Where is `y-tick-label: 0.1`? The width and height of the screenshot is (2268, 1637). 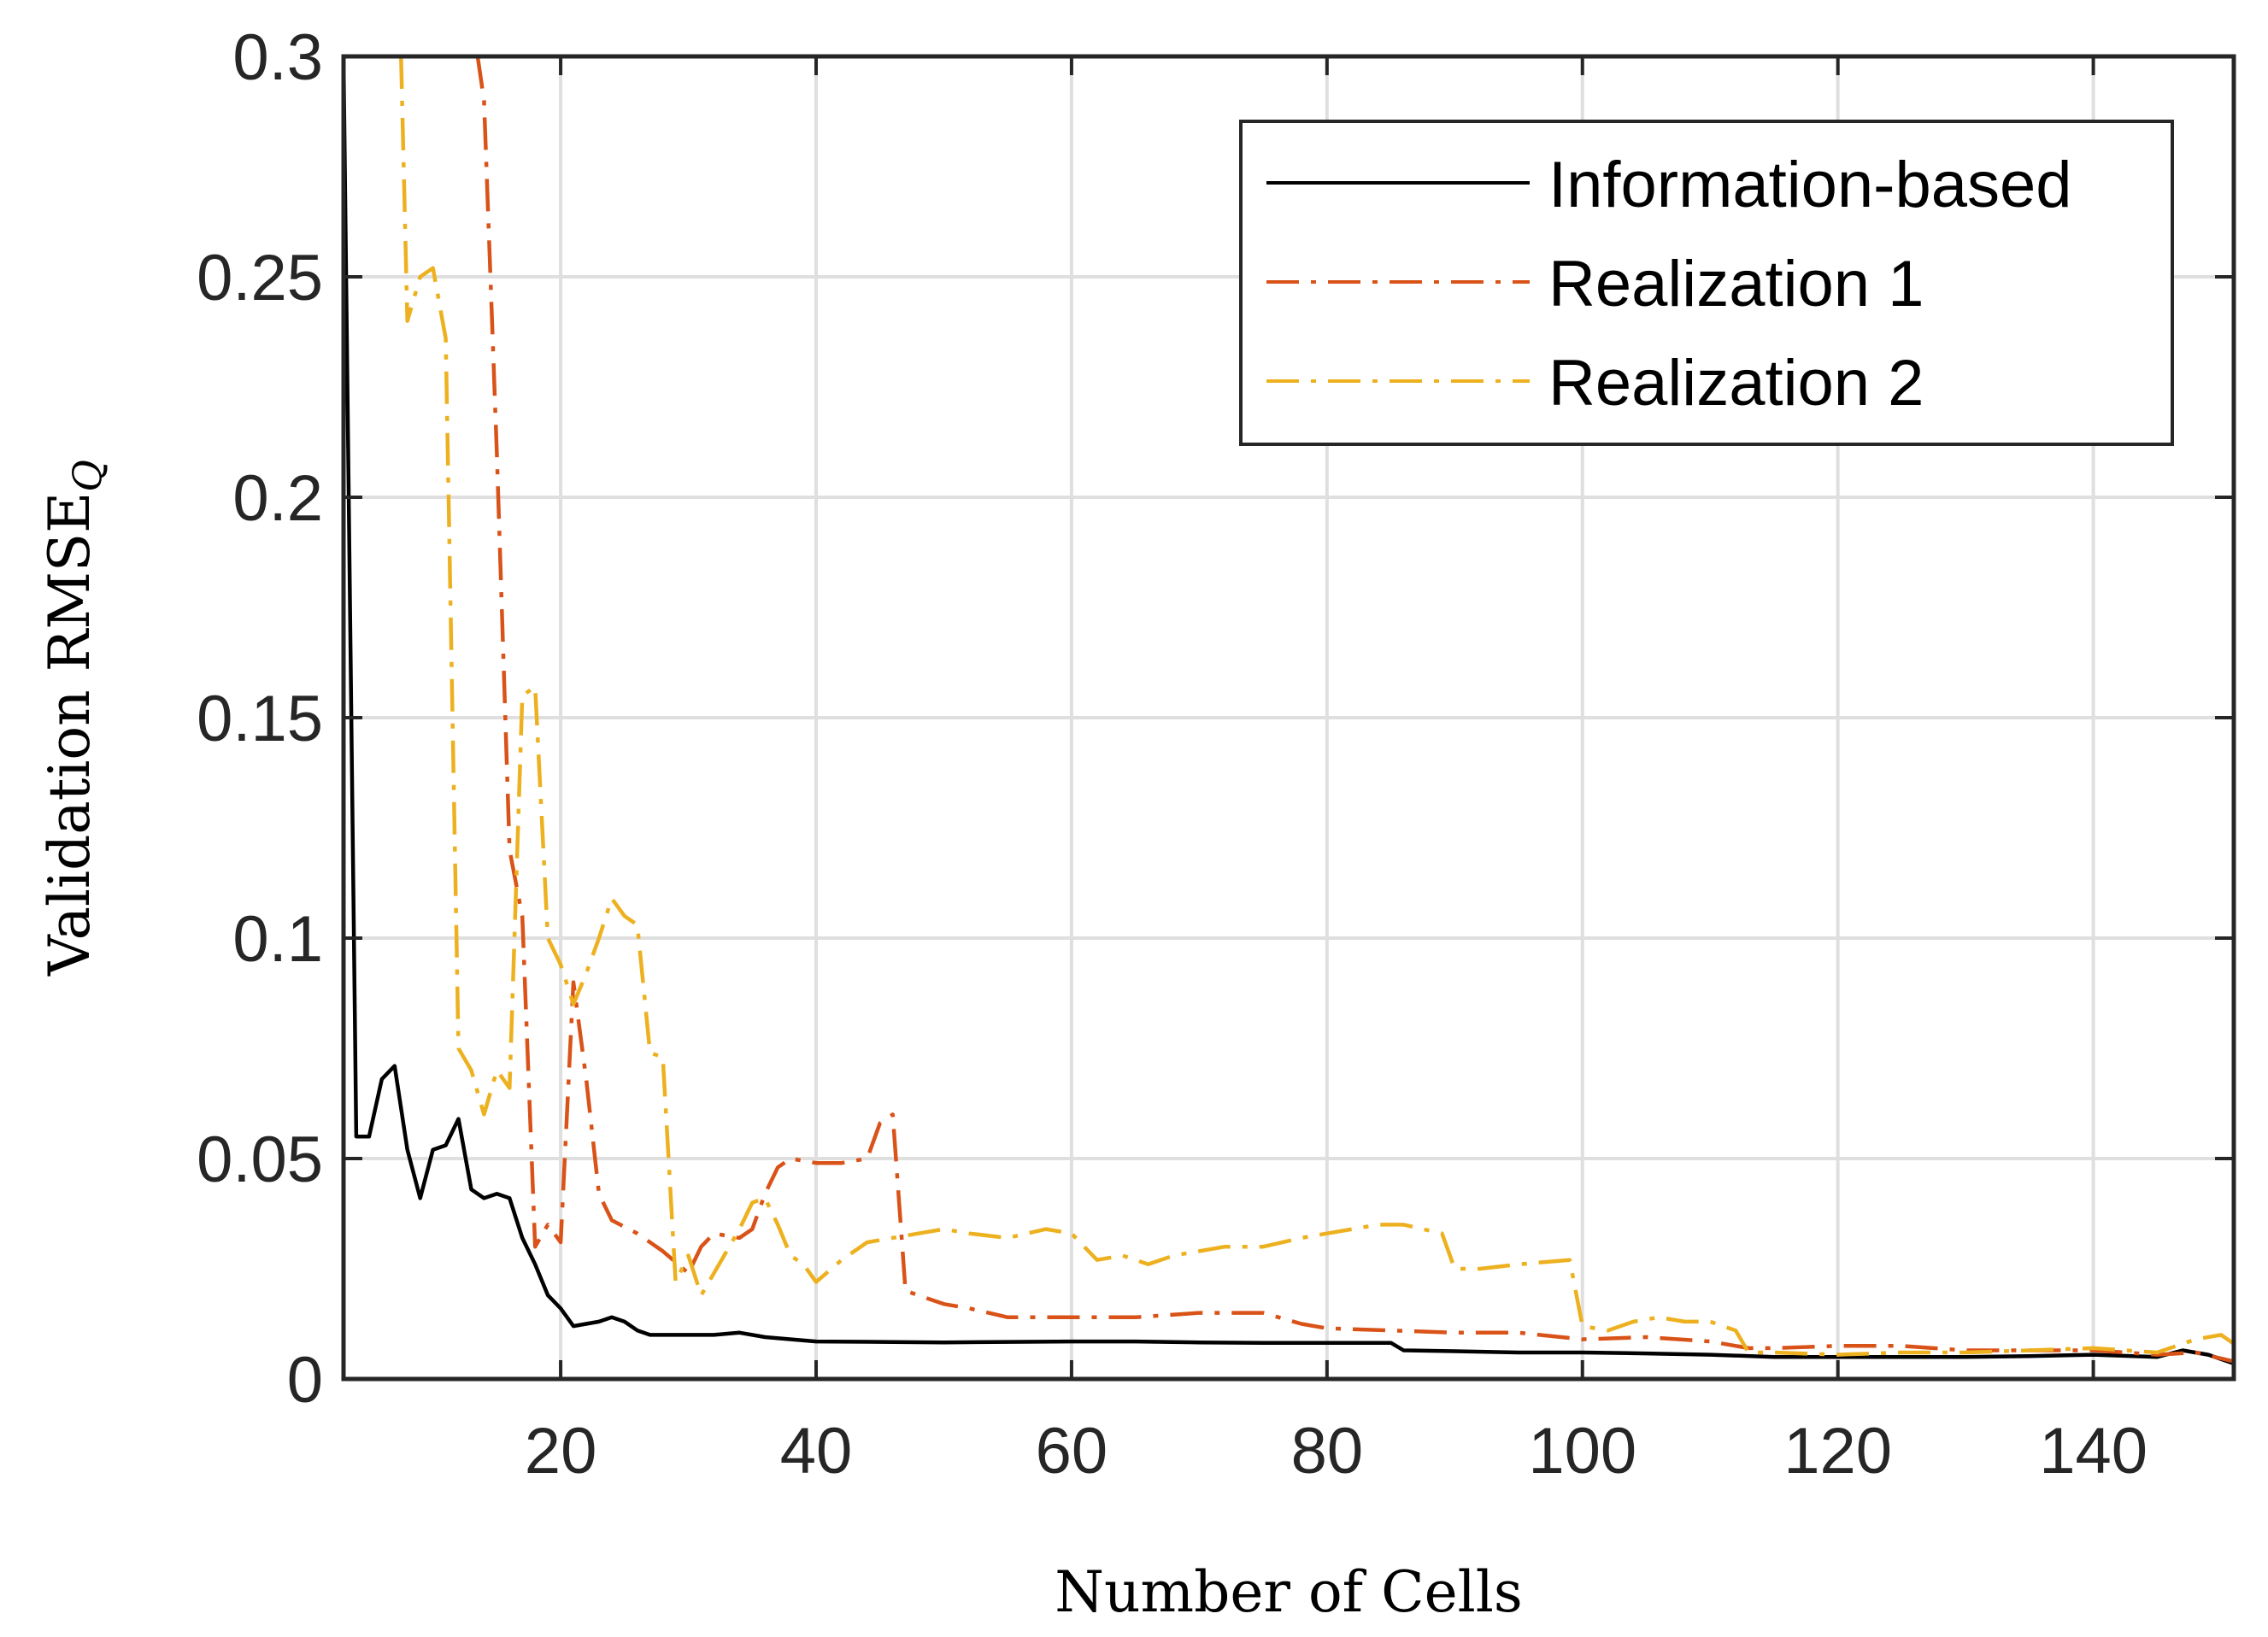
y-tick-label: 0.1 is located at coordinates (277, 939).